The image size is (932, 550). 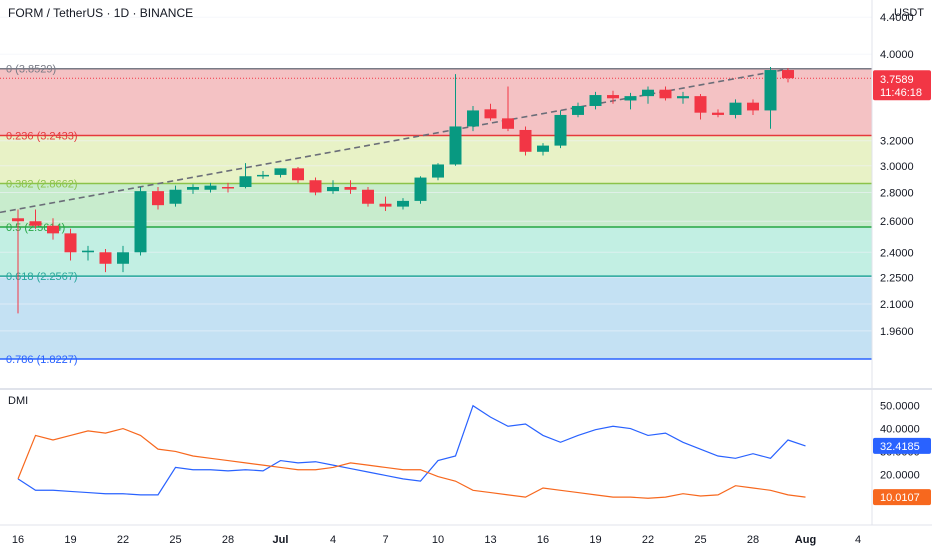 I want to click on price-badge-countdown: 11:46:18, so click(x=901, y=93).